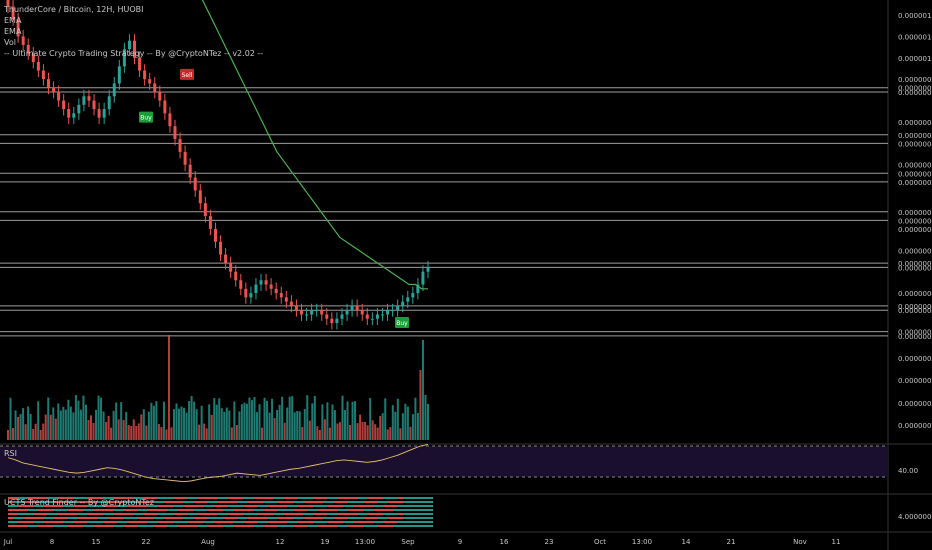 This screenshot has width=932, height=550. Describe the element at coordinates (187, 74) in the screenshot. I see `sell-signal` at that location.